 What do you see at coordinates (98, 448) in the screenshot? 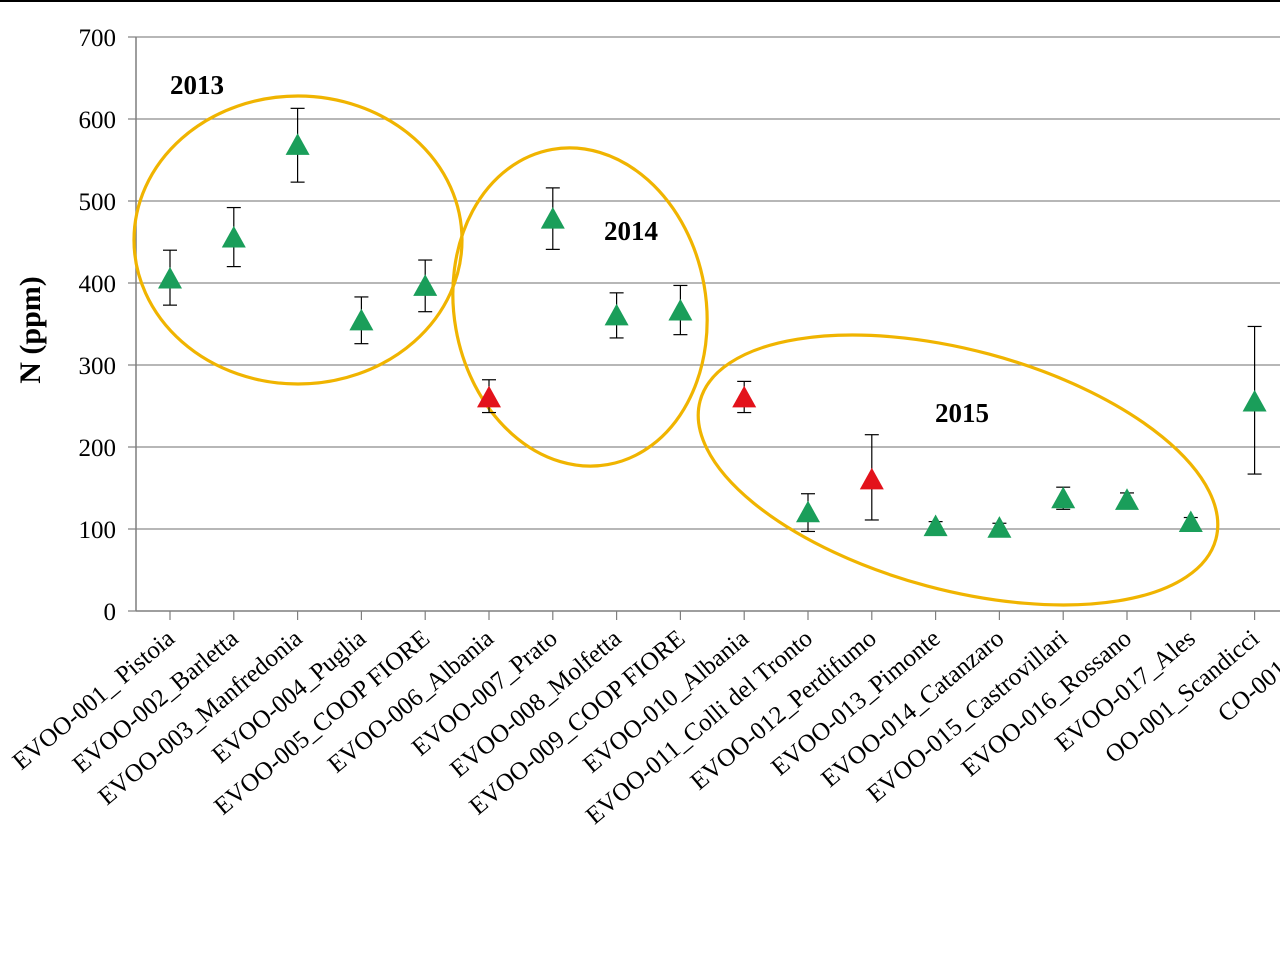
I see `y-tick-label: 200` at bounding box center [98, 448].